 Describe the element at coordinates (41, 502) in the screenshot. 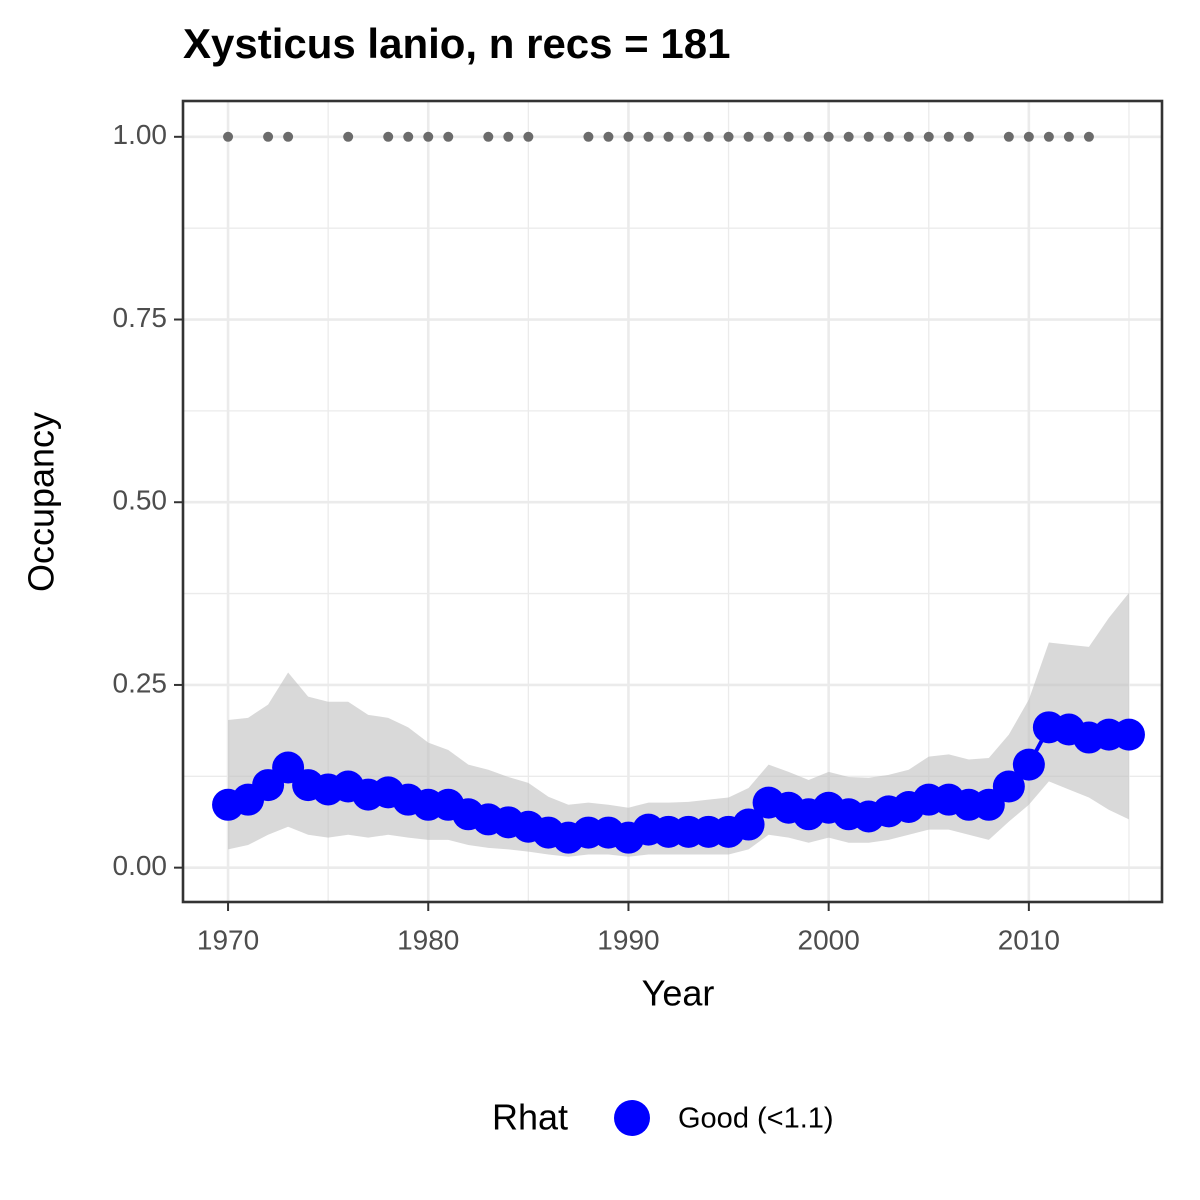

I see `y-axis-title: Occupancy` at that location.